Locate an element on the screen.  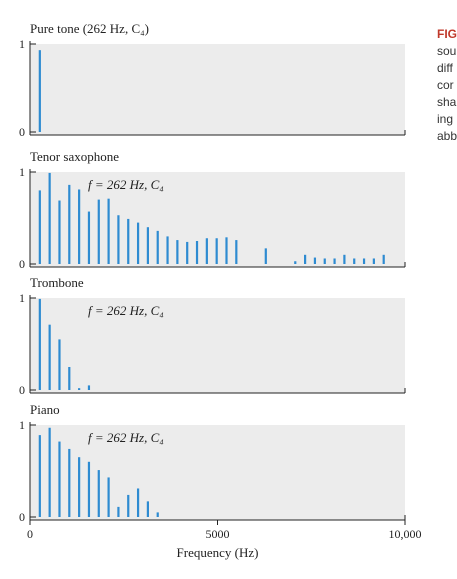
panel-title: Tenor saxophone is located at coordinates (74, 156).